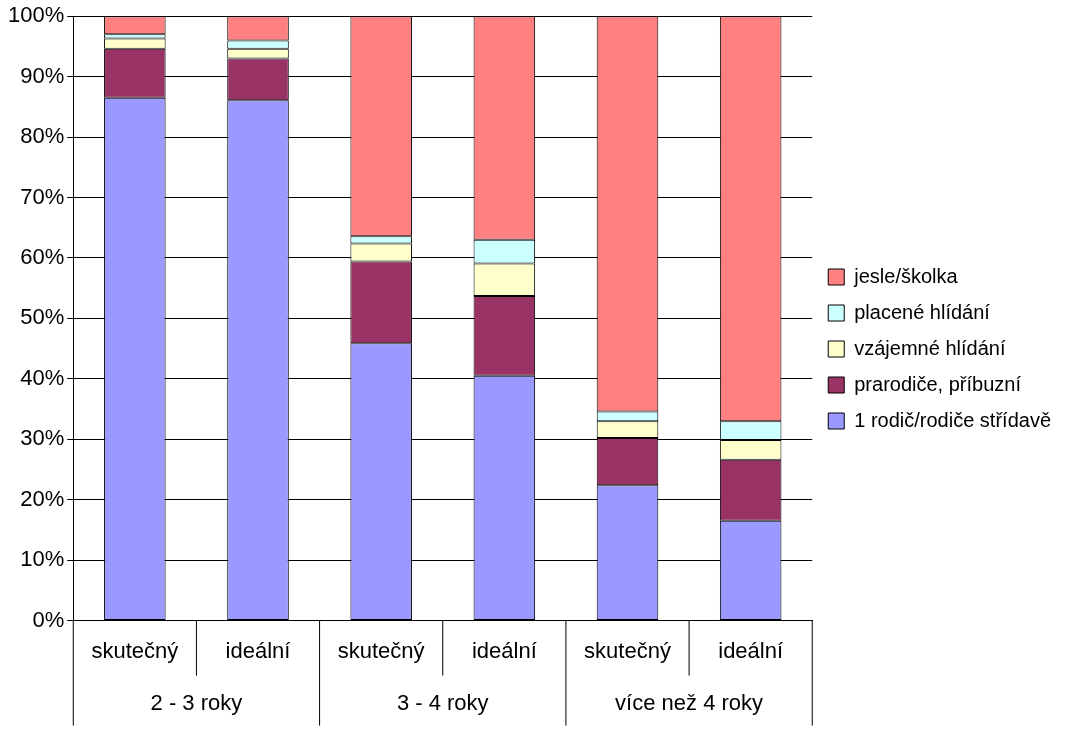 The width and height of the screenshot is (1071, 738). I want to click on legend-label: vzájemné hlídání, so click(930, 347).